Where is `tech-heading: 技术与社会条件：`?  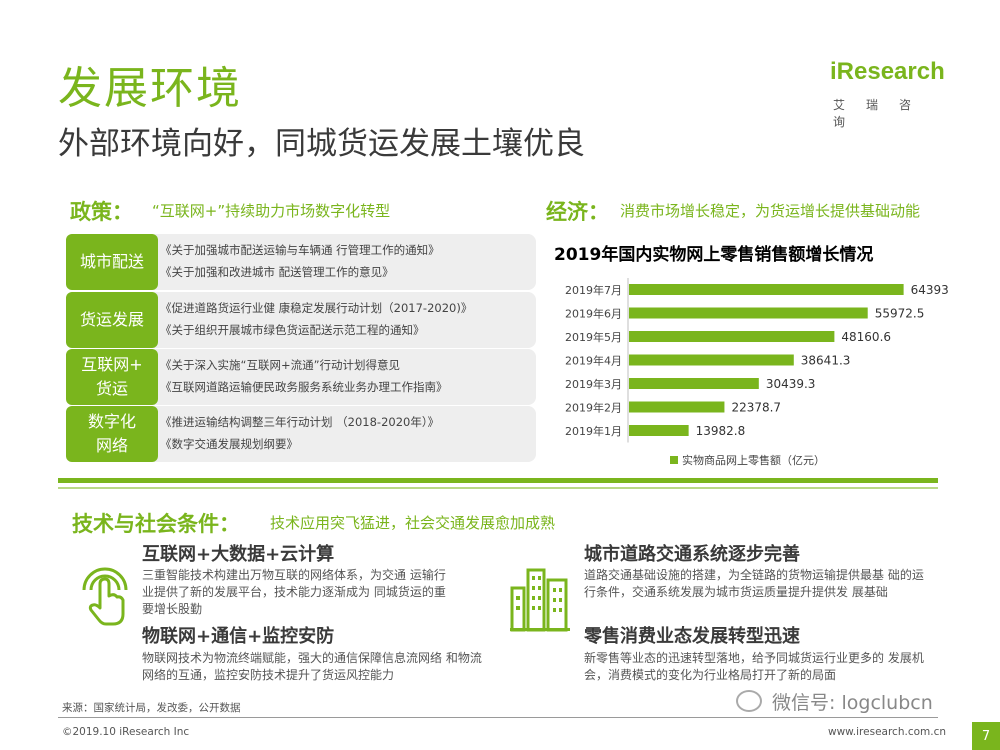
tech-heading: 技术与社会条件： is located at coordinates (156, 524).